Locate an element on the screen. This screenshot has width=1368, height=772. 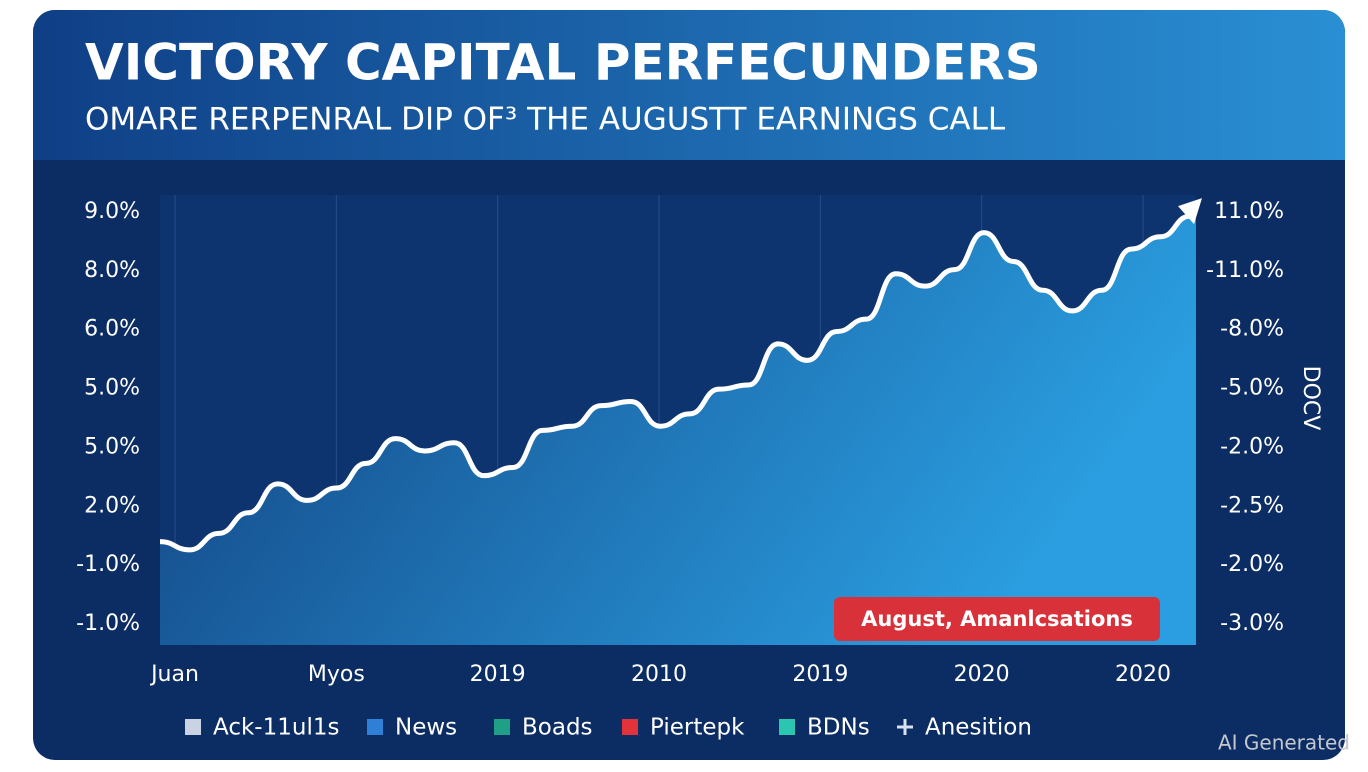
legend-icon is located at coordinates (905, 727).